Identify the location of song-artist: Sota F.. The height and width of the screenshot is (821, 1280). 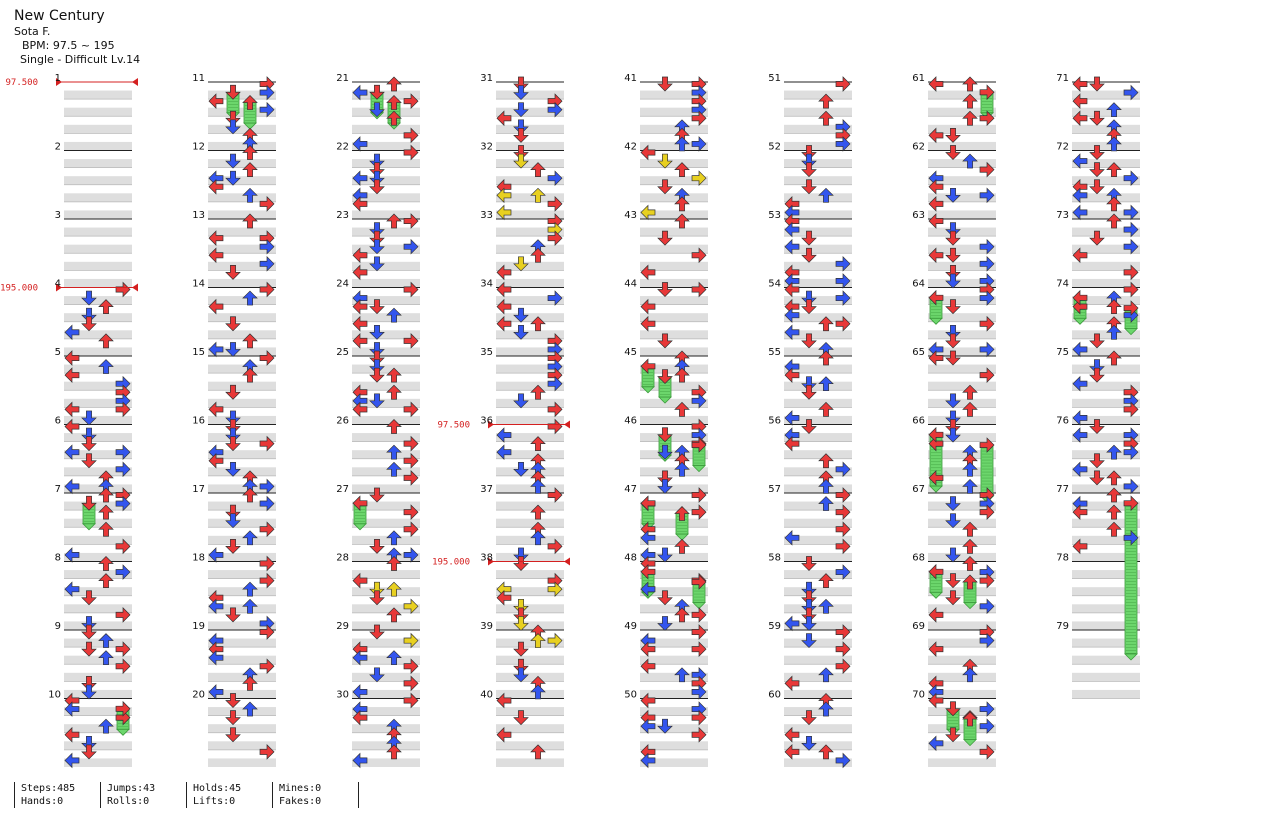
(32, 31).